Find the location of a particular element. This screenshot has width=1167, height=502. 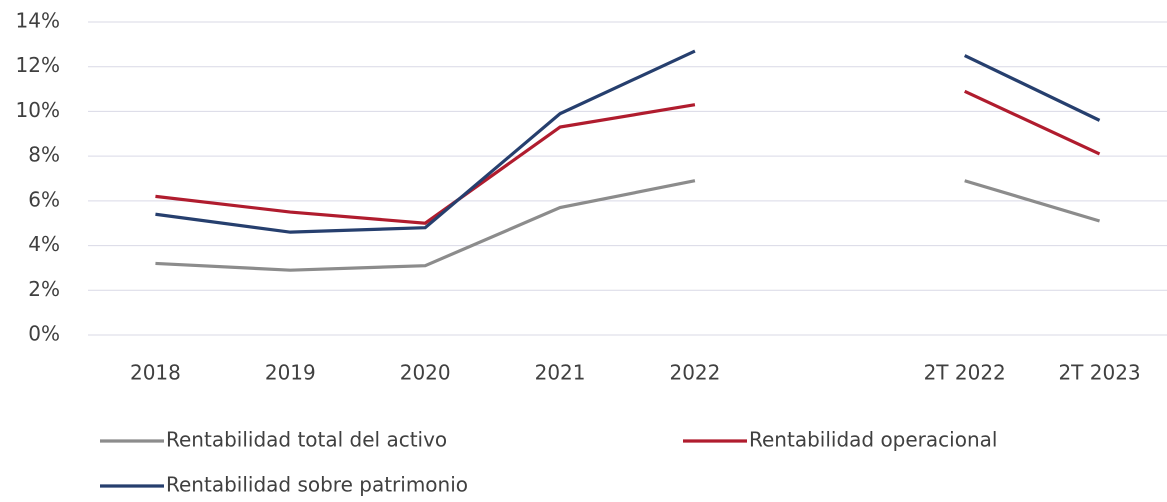

x-tick-label: 2019 is located at coordinates (290, 373).